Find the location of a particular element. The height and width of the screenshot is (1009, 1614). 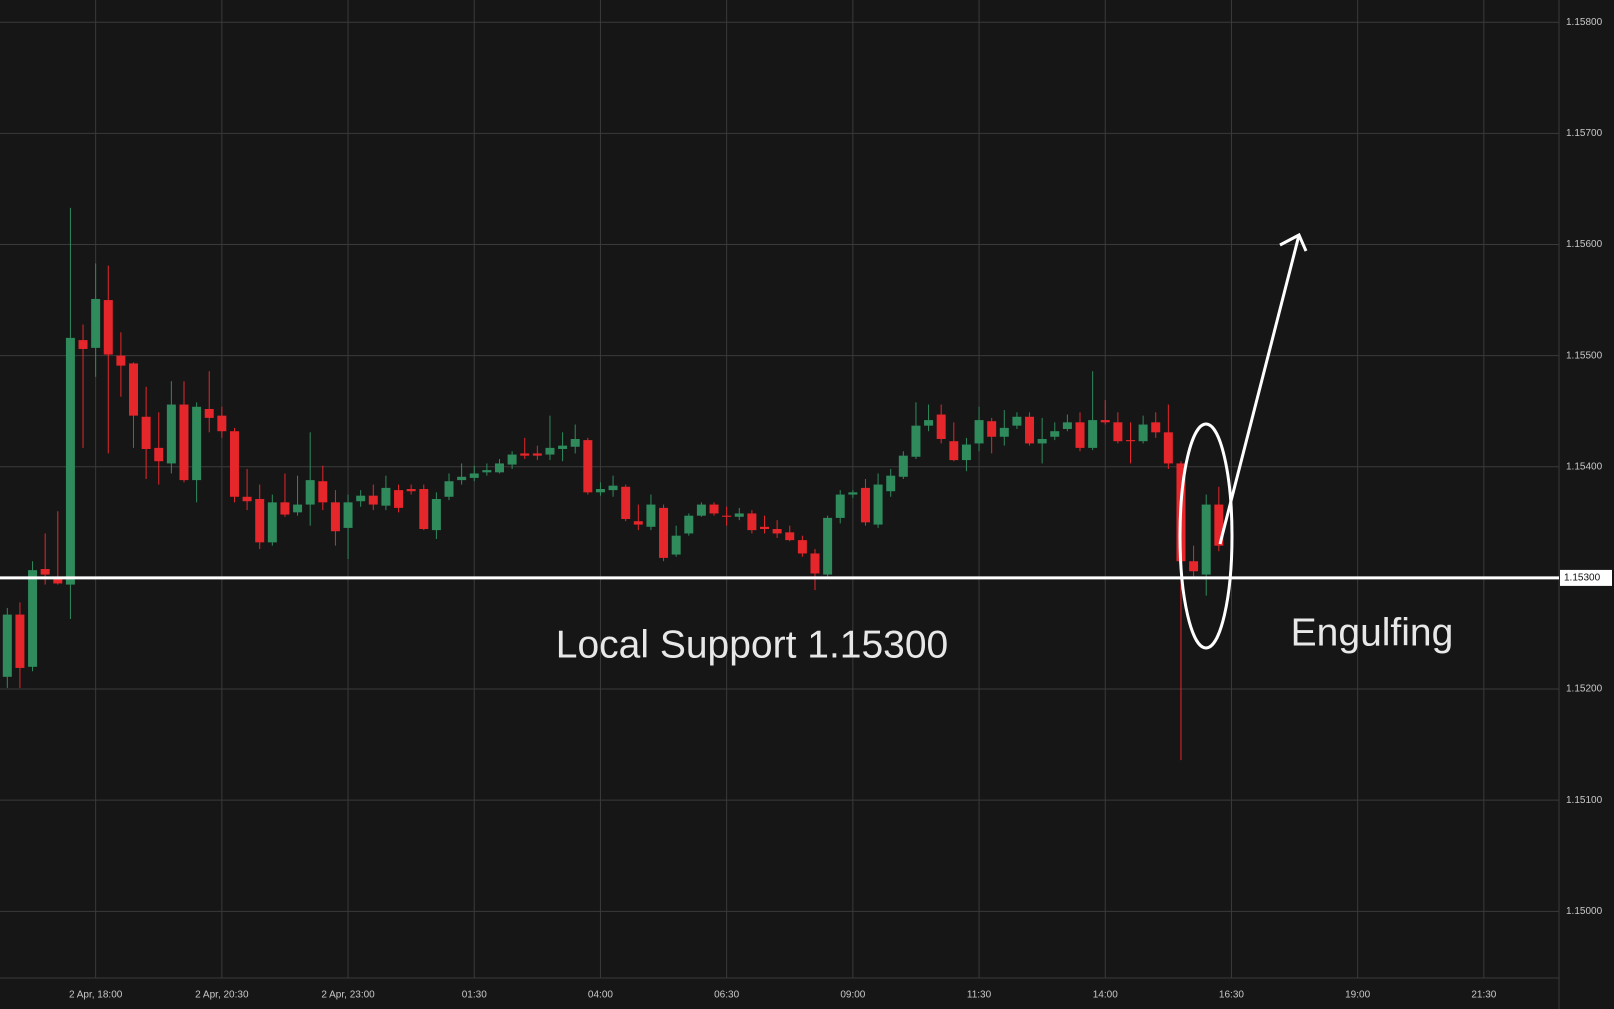

y-tick-label: 1.15500 is located at coordinates (1584, 355).